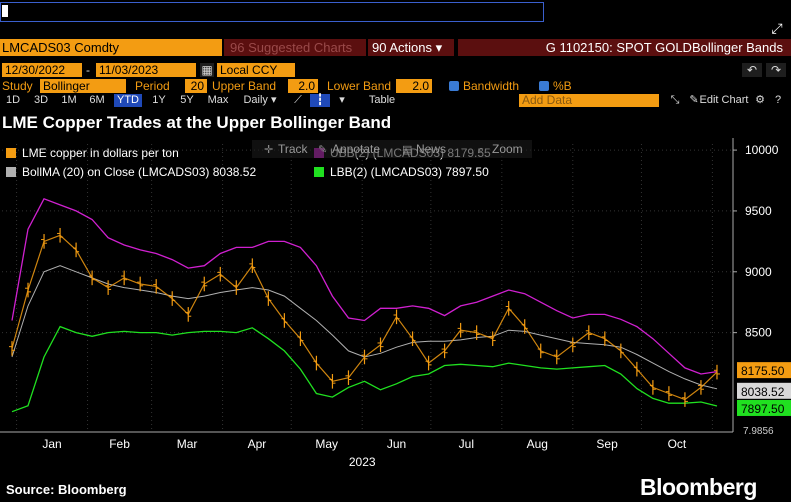 This screenshot has height=502, width=791. What do you see at coordinates (268, 150) in the screenshot?
I see `track-icon: ✛` at bounding box center [268, 150].